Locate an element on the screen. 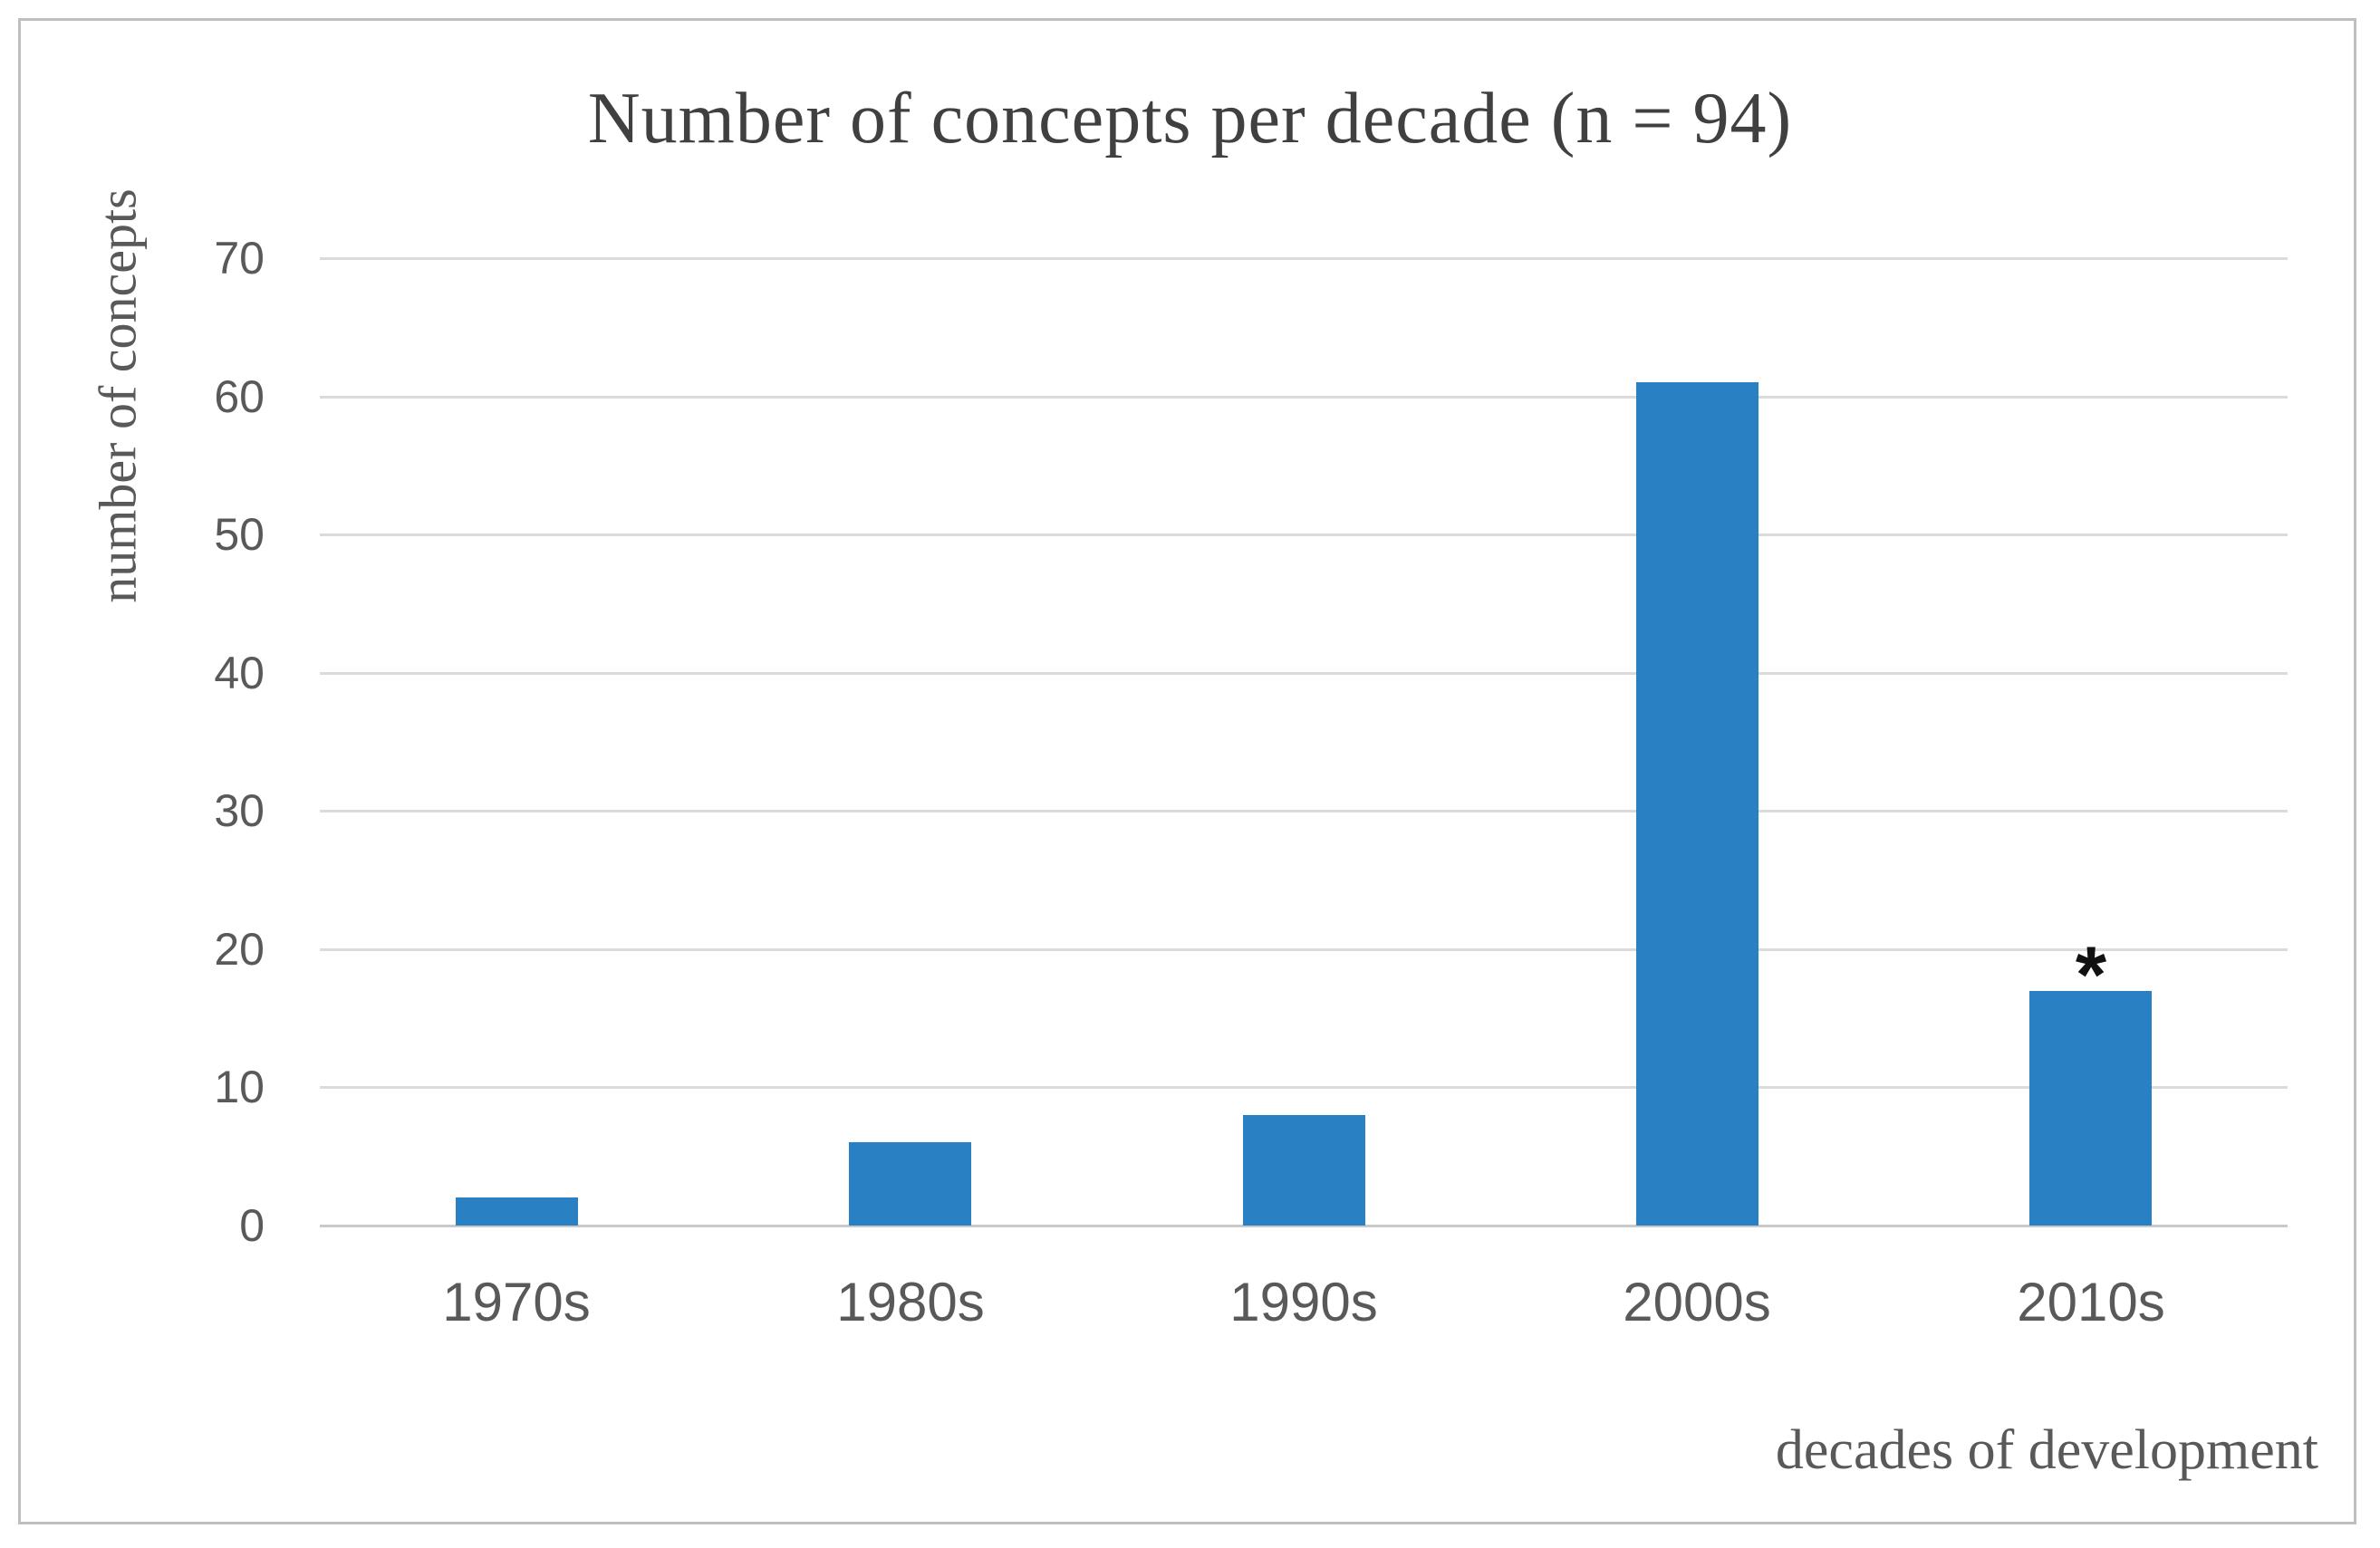 The image size is (2380, 1548). x-tick-label: 1990s is located at coordinates (1303, 1302).